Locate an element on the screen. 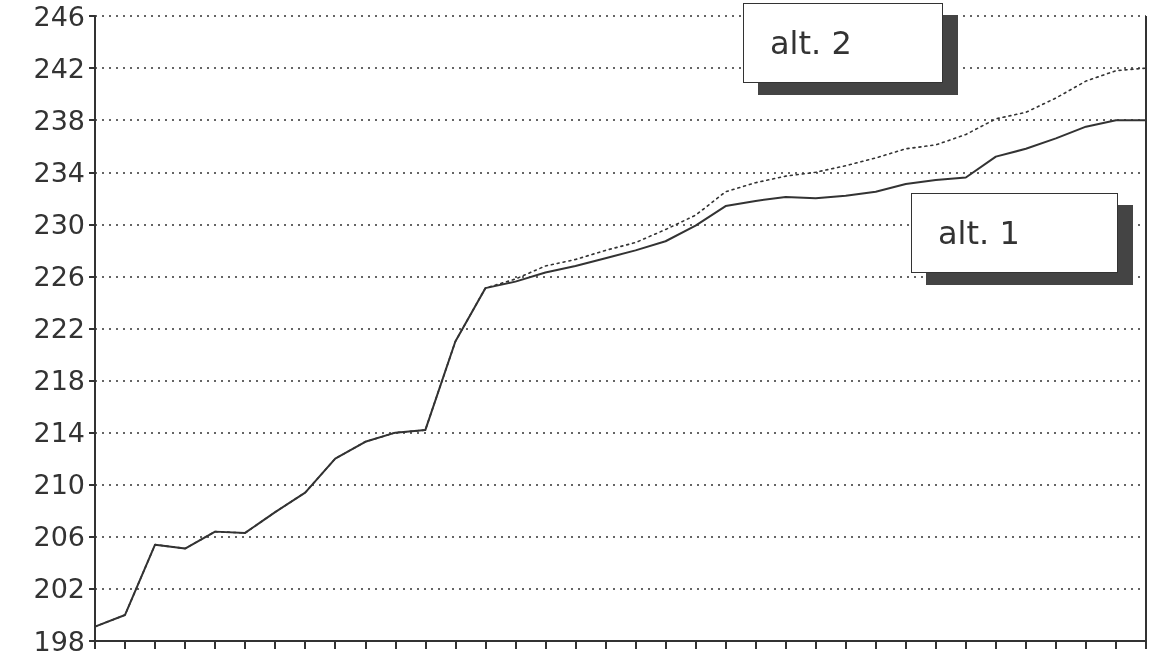 This screenshot has width=1152, height=657. y-tick-label: 238 is located at coordinates (59, 120).